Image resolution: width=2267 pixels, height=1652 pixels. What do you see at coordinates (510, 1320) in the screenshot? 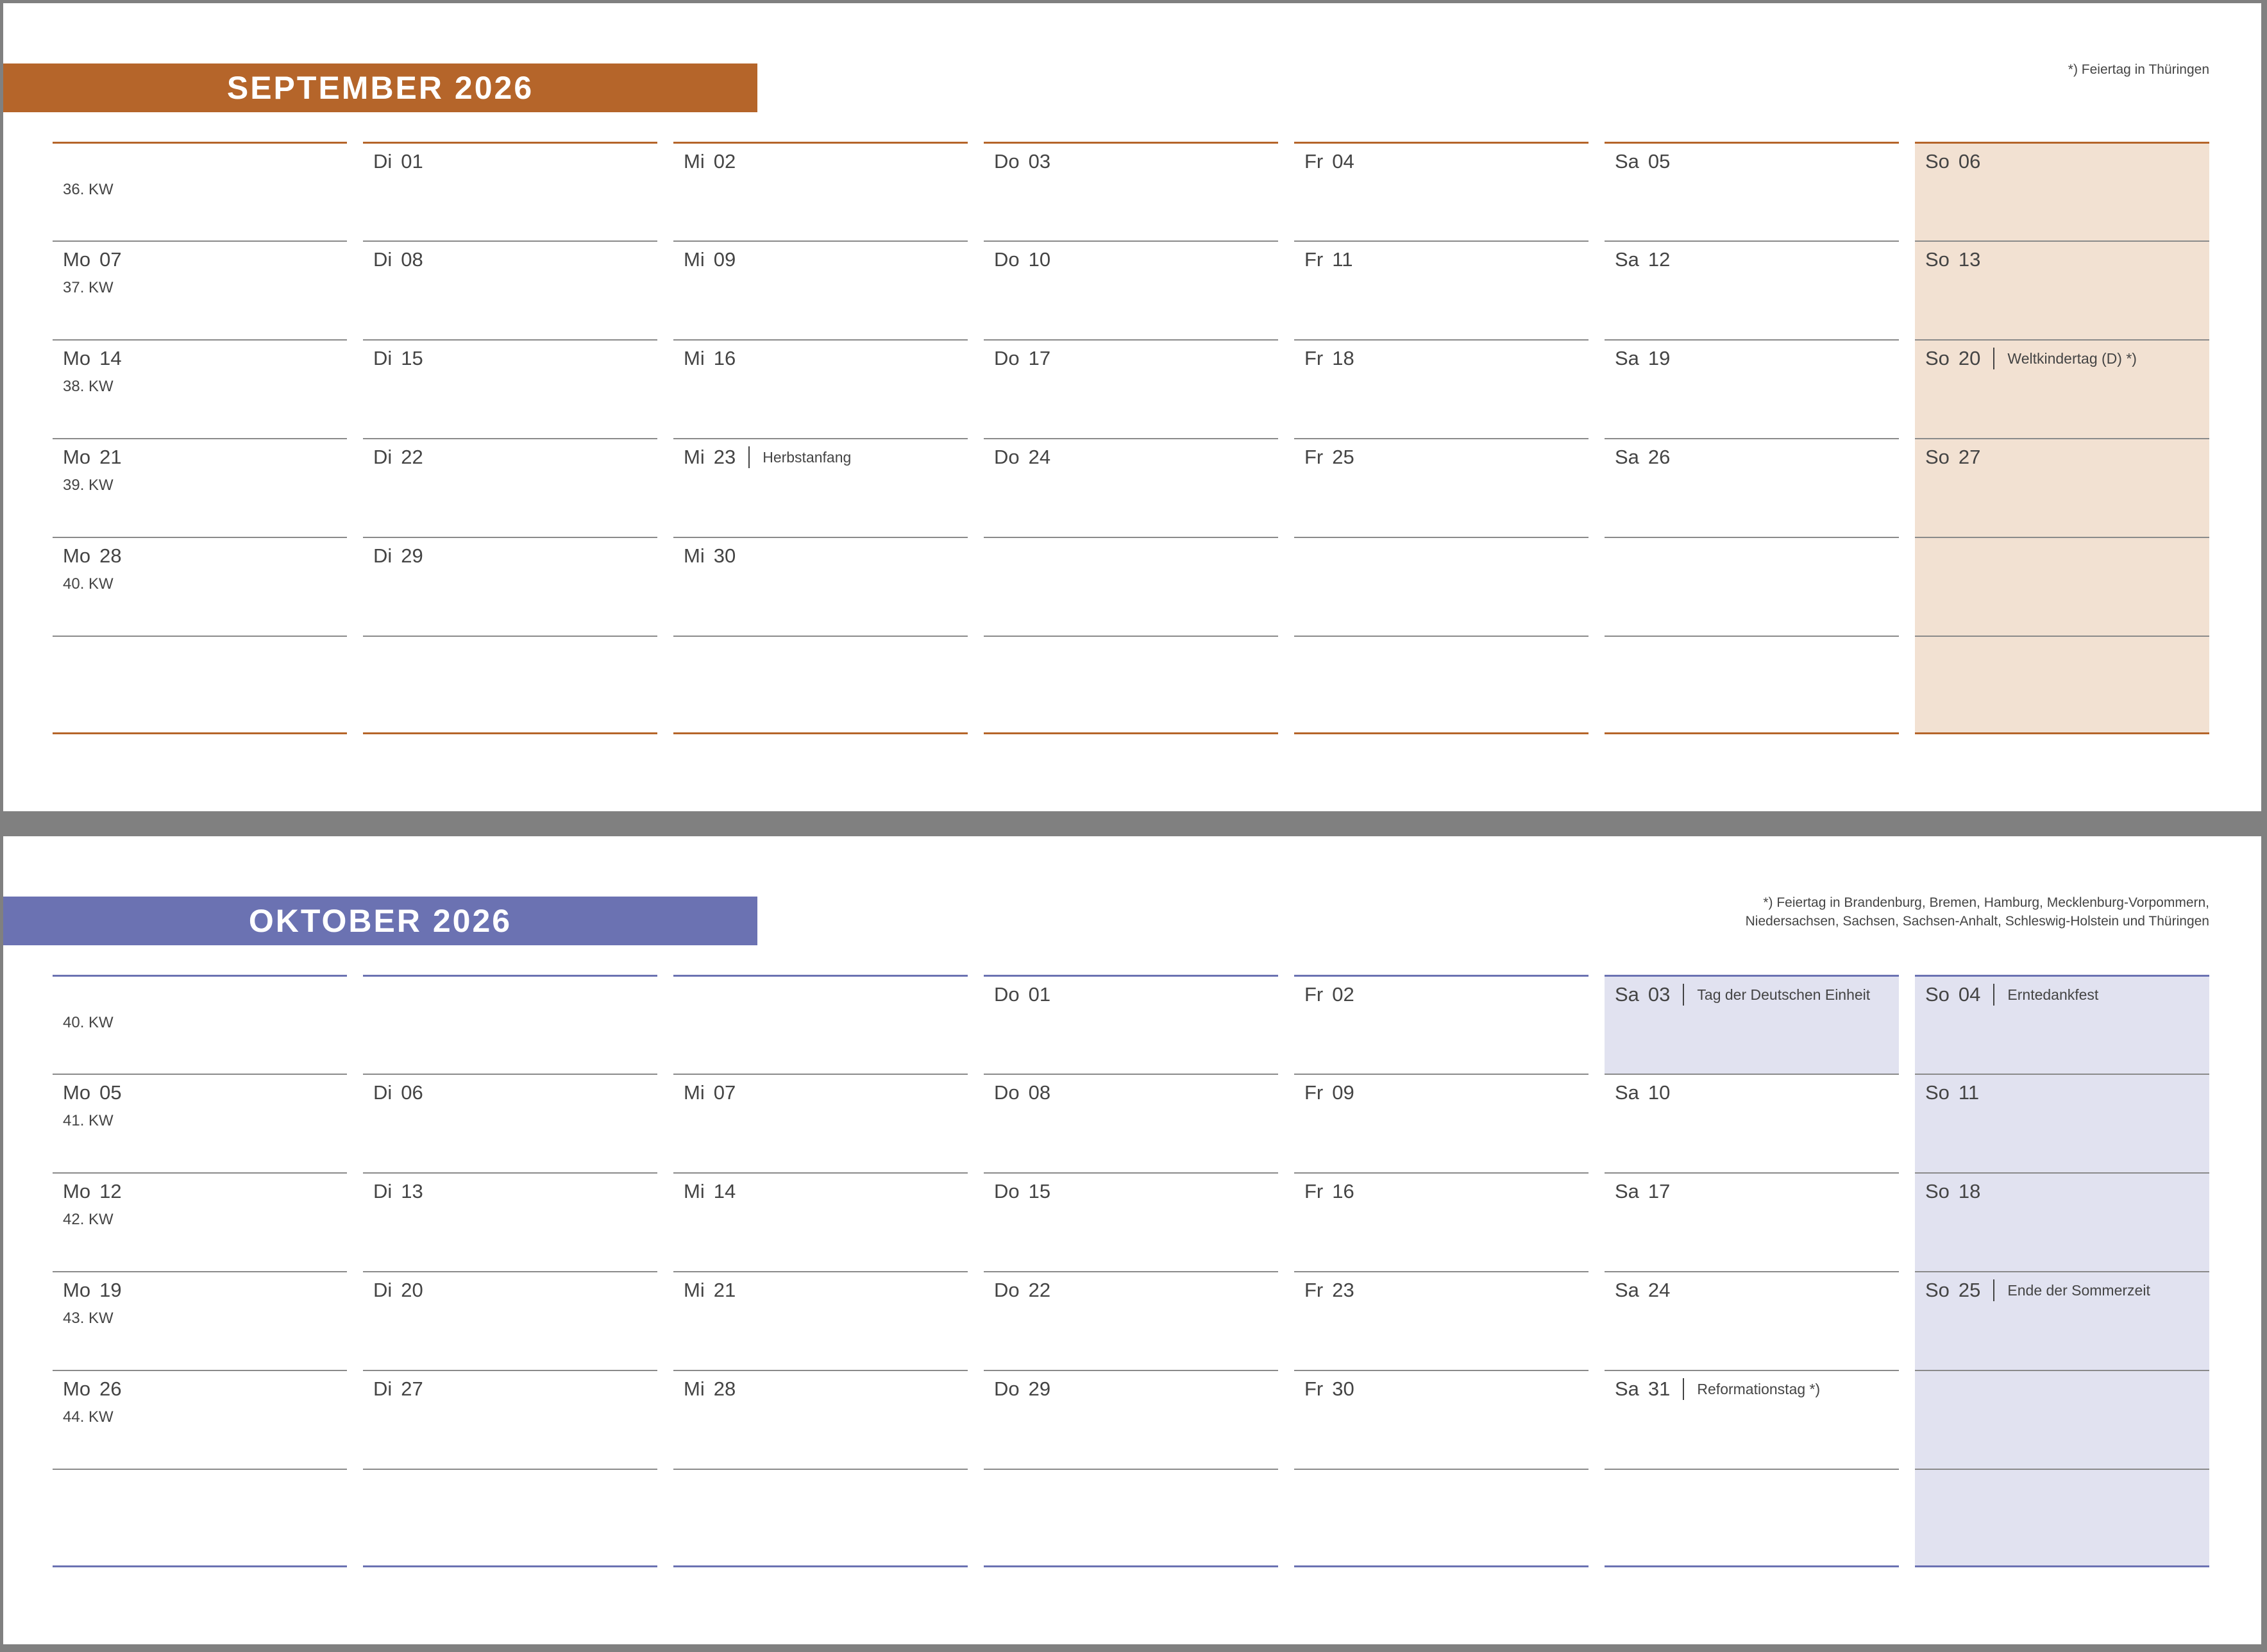
I see `day-cell: Di 20` at bounding box center [510, 1320].